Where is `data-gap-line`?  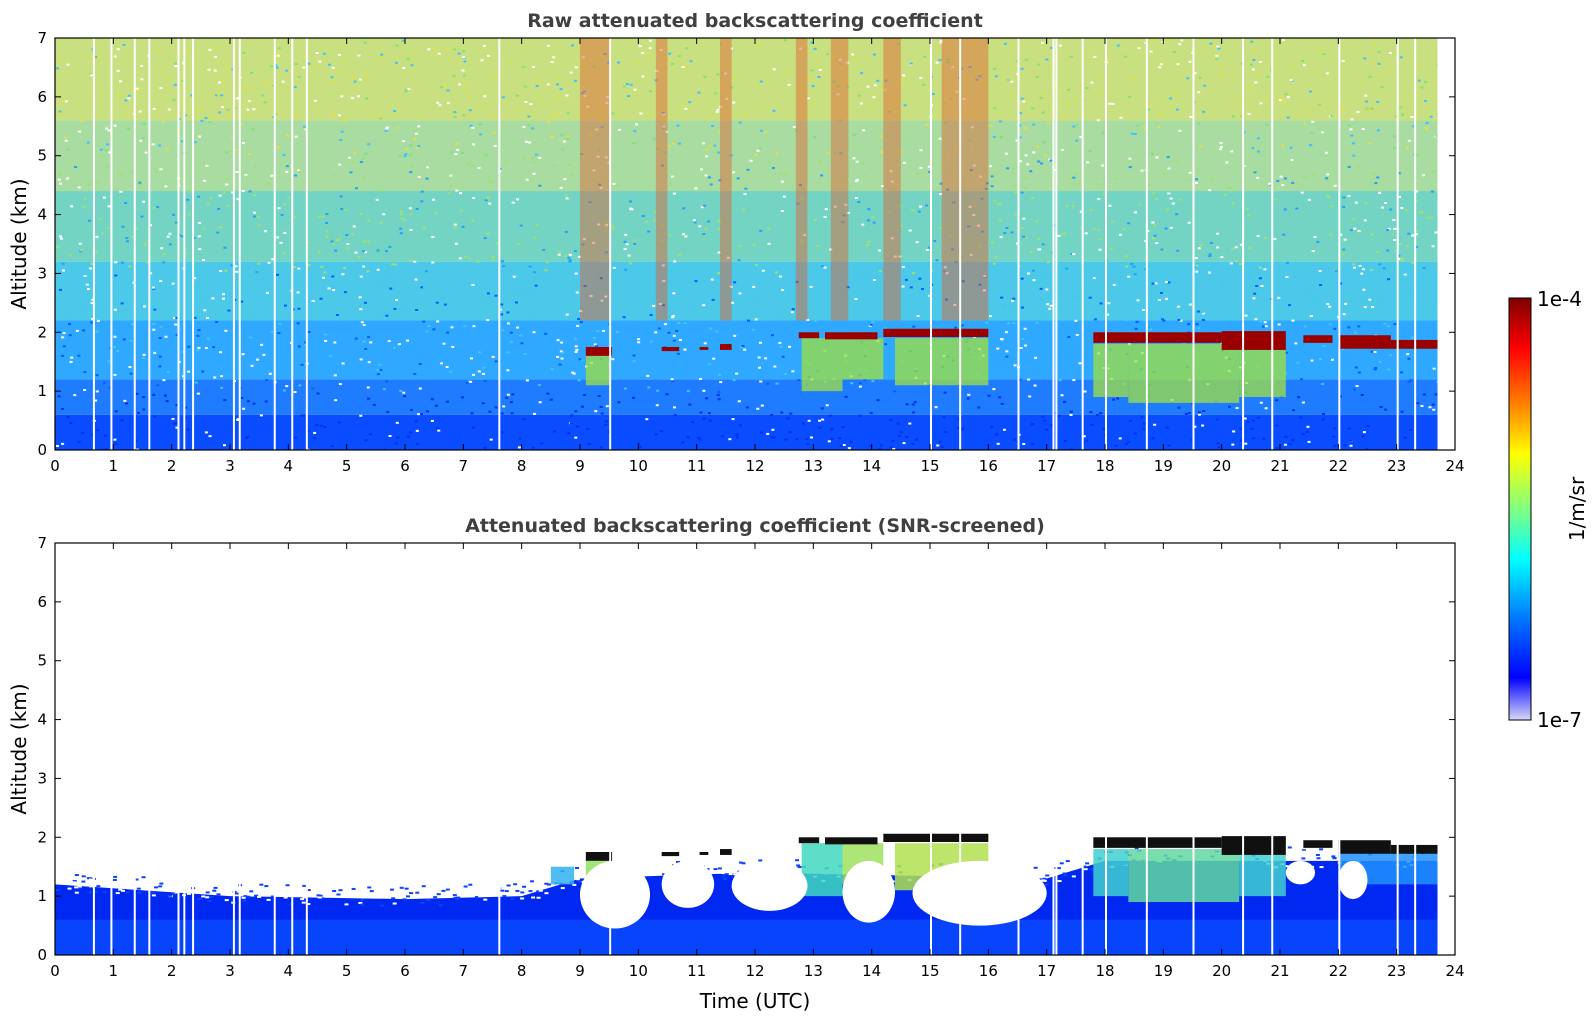
data-gap-line is located at coordinates (1056, 749).